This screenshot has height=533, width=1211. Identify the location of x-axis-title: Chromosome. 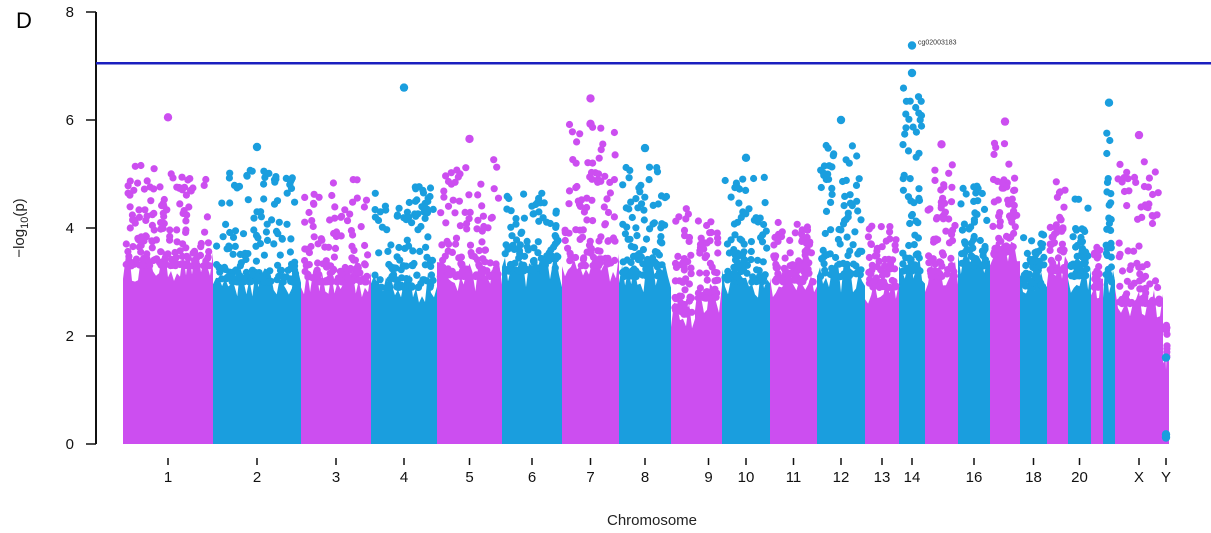
(652, 520).